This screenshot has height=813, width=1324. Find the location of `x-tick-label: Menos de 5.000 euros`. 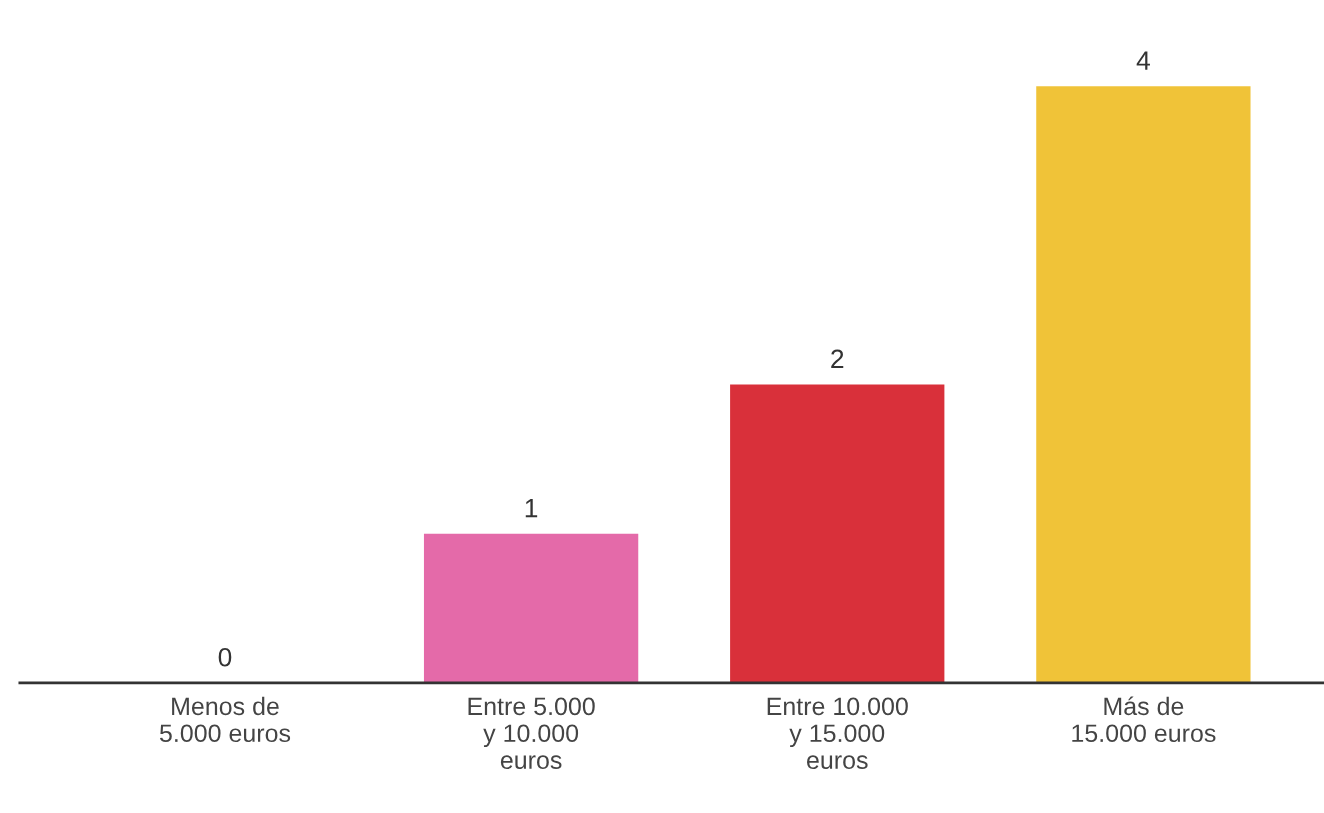

x-tick-label: Menos de 5.000 euros is located at coordinates (225, 719).